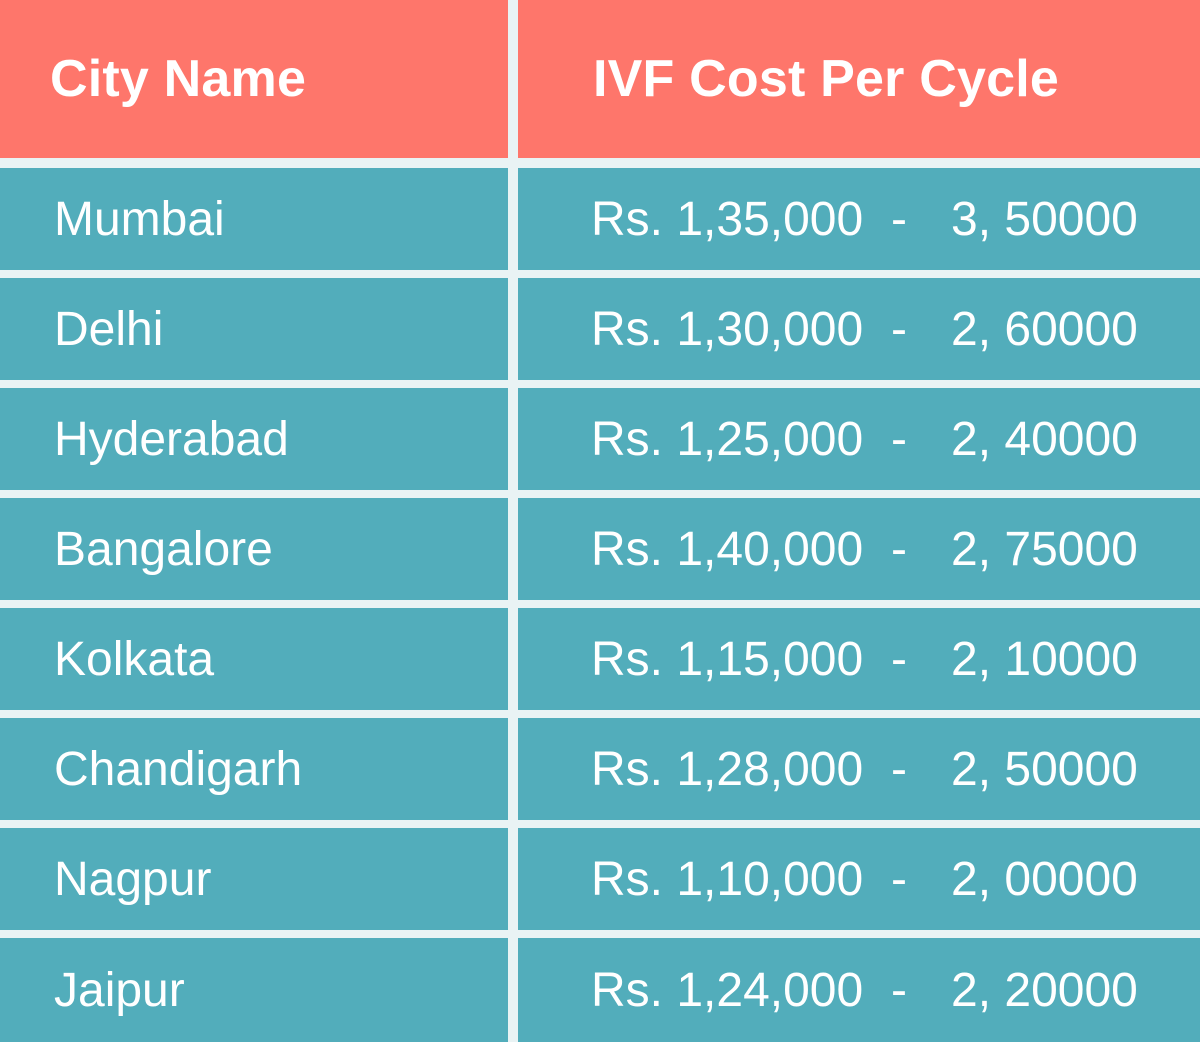  I want to click on table-row: Mumbai Rs. 1,35,000 - 3, 50000, so click(600, 219).